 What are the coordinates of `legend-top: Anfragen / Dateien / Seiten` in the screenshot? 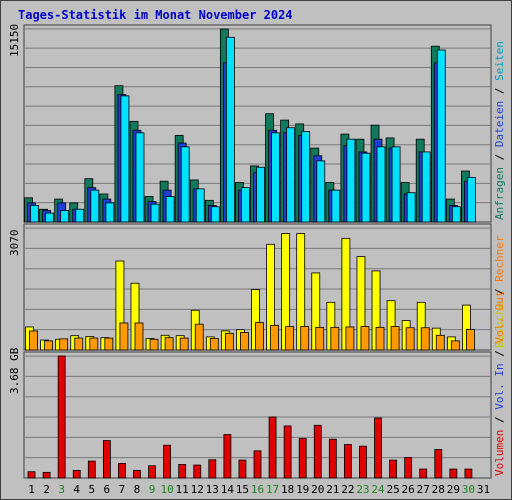 It's located at (499, 130).